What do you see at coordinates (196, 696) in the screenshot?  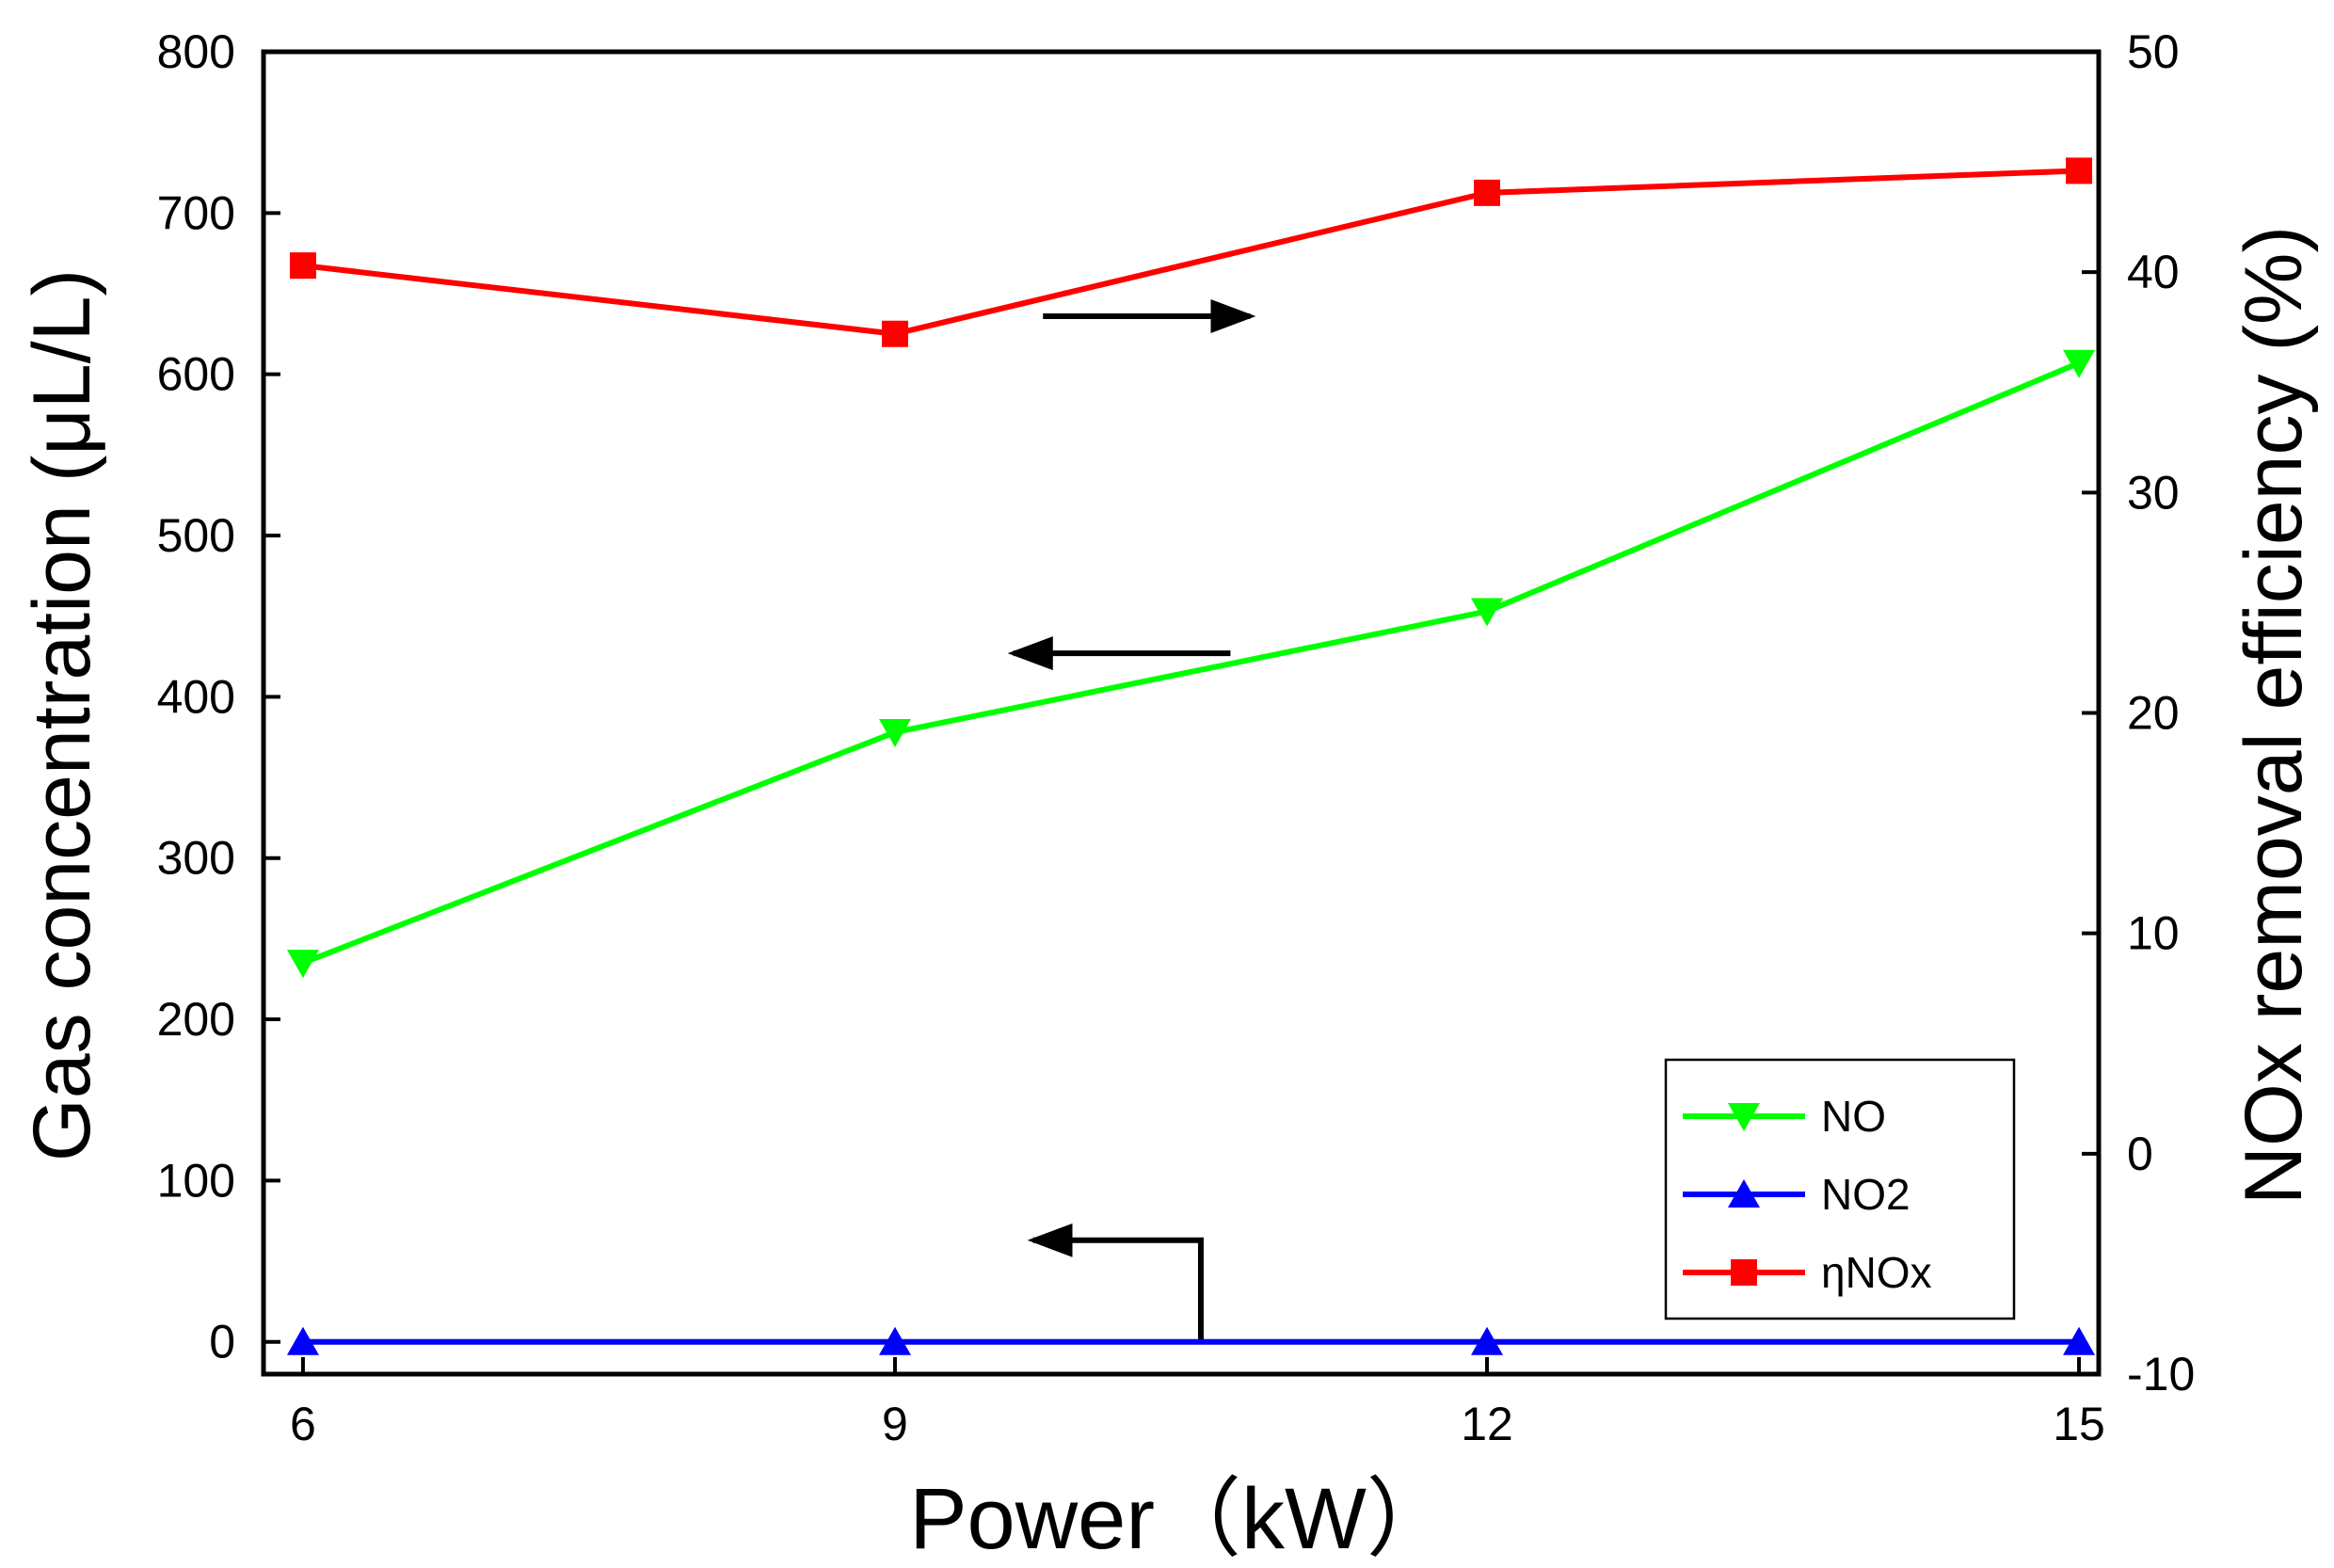 I see `y-left-tick-label: 400` at bounding box center [196, 696].